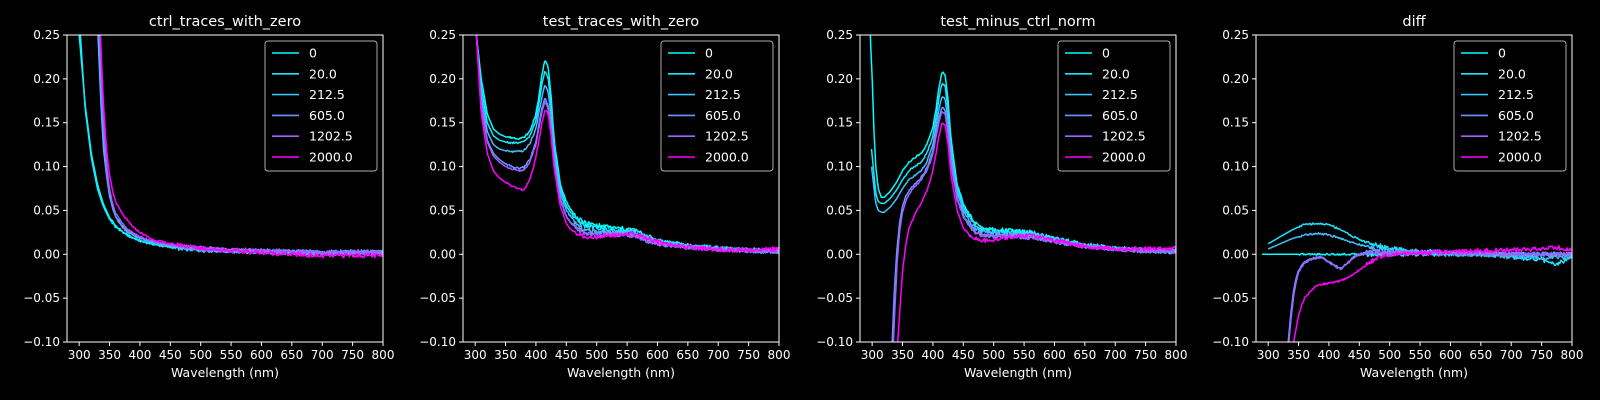 Image resolution: width=1600 pixels, height=400 pixels. What do you see at coordinates (225, 22) in the screenshot?
I see `chart-title: ctrl_traces_with_zero` at bounding box center [225, 22].